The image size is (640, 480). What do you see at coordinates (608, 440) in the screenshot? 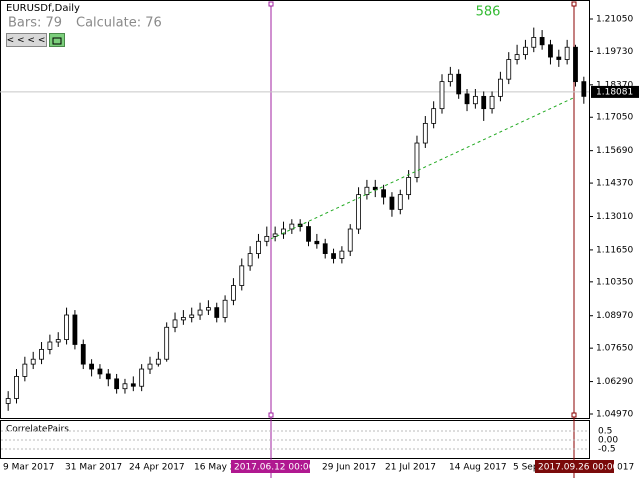
I see `sub-tick-label: 0.00` at bounding box center [608, 440].